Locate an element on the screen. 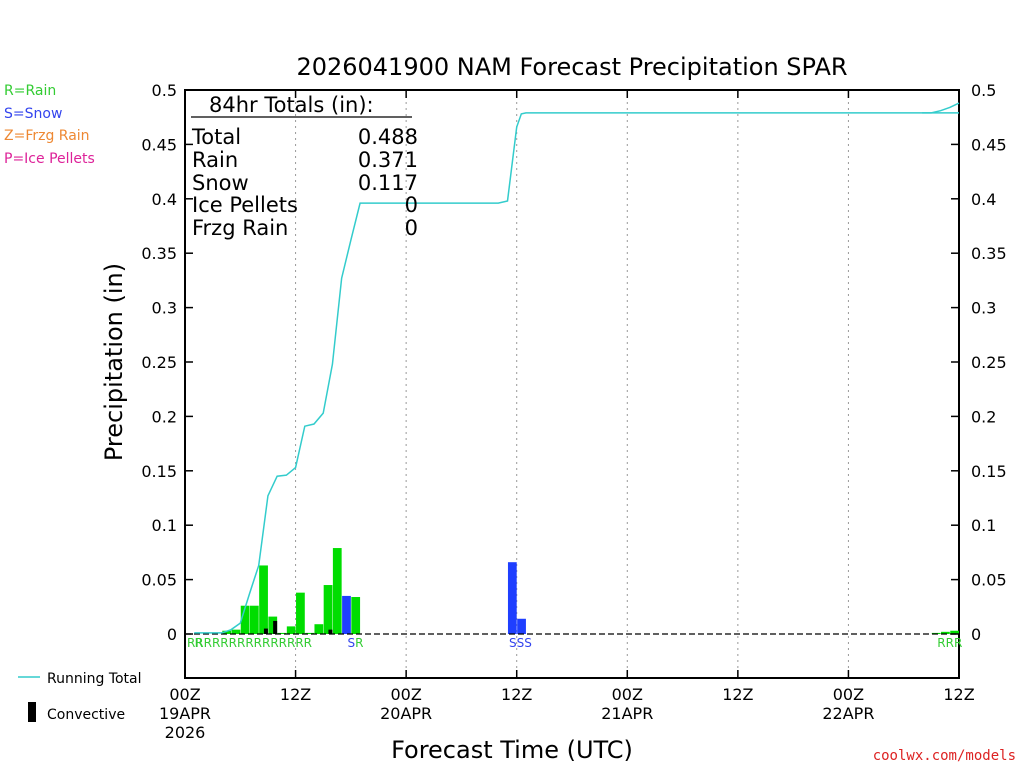 The image size is (1024, 768). totals-label-ice-pellets: Ice Pellets is located at coordinates (245, 205).